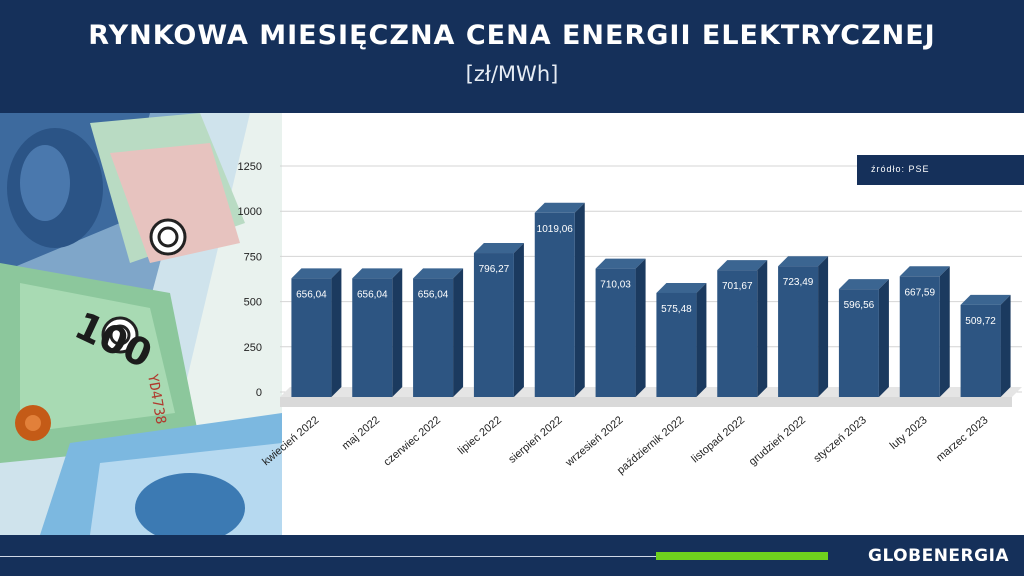 This screenshot has width=1024, height=576. What do you see at coordinates (909, 433) in the screenshot?
I see `x-tick-label: luty 2023` at bounding box center [909, 433].